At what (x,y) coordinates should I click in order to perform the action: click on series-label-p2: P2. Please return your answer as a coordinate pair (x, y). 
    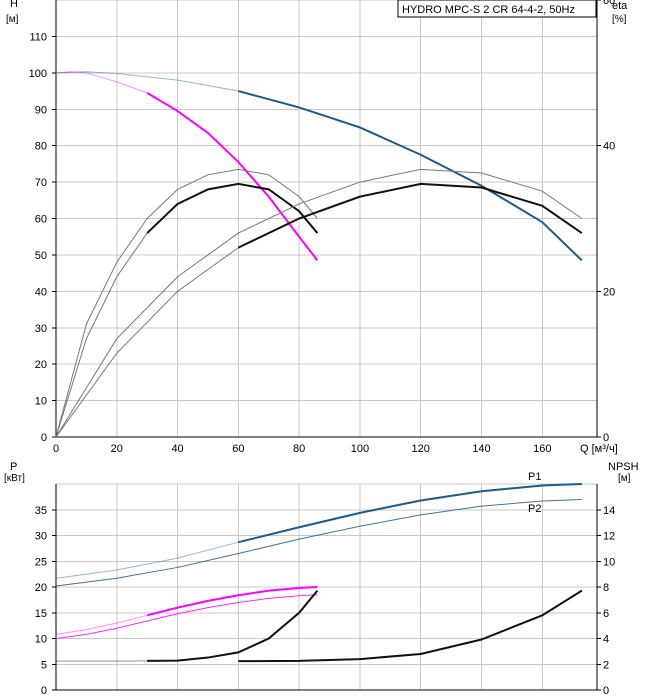
    Looking at the image, I should click on (534, 509).